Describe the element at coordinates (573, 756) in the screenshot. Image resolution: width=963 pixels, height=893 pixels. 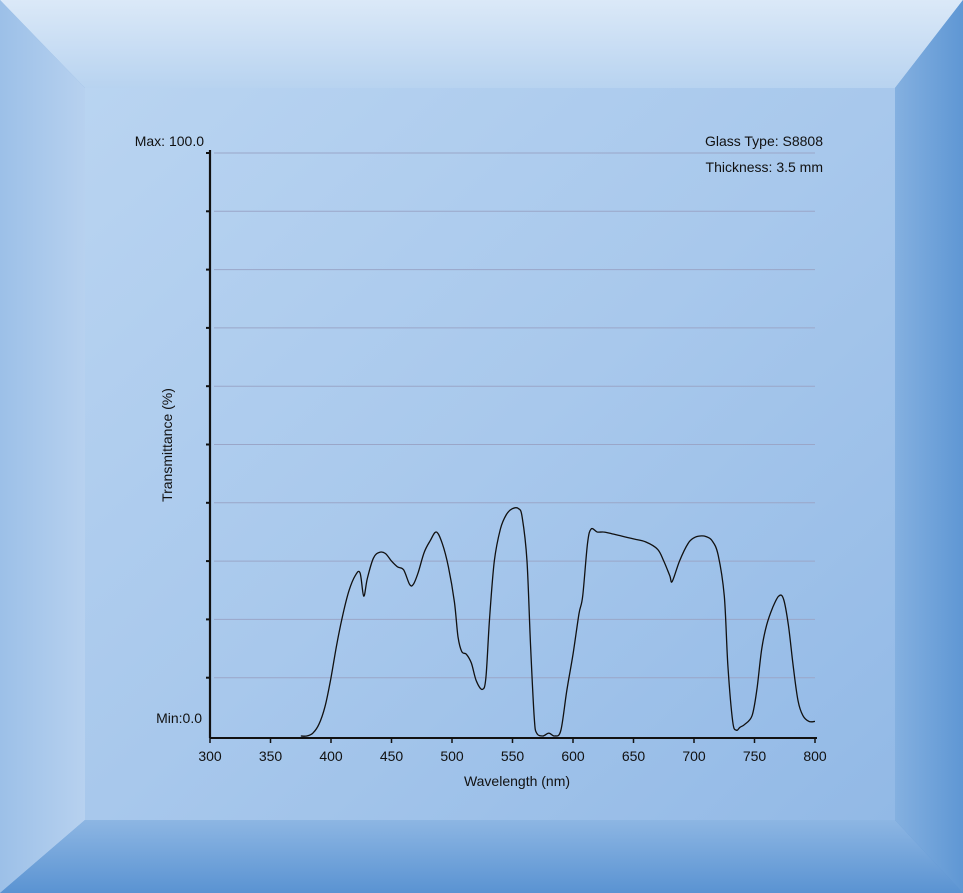
I see `x-tick-label: 600` at that location.